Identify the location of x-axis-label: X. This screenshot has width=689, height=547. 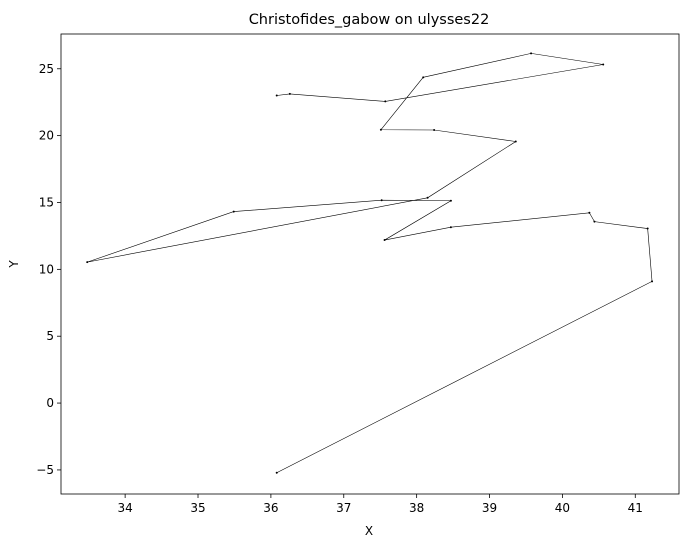
(369, 531).